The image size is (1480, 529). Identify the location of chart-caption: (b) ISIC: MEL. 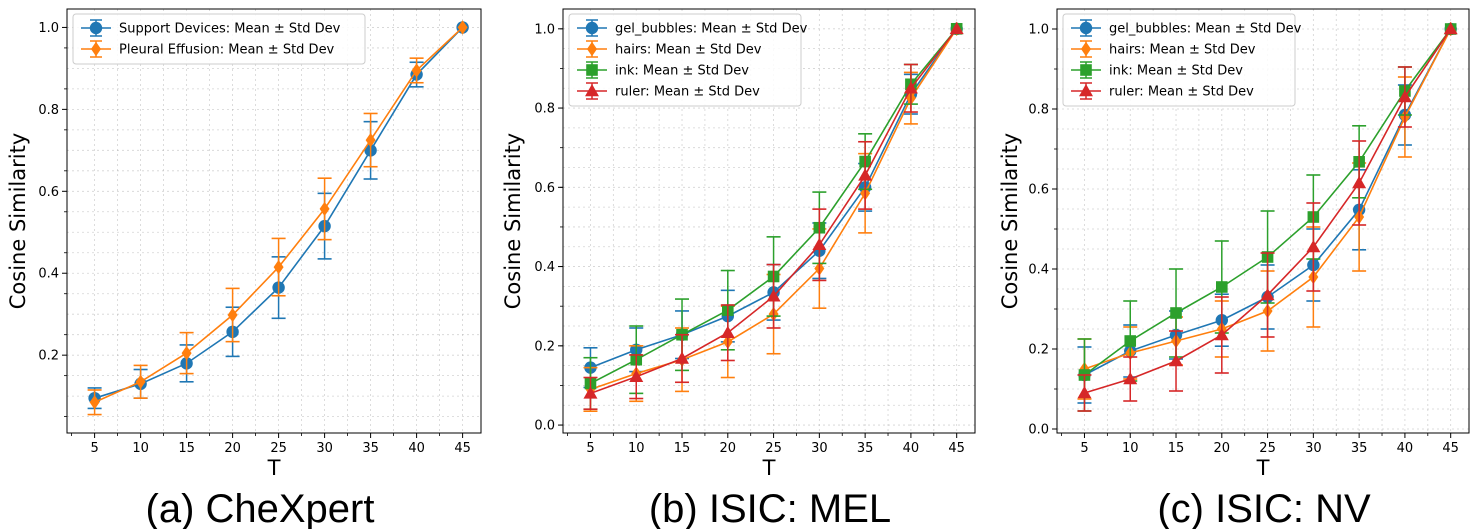
(770, 508).